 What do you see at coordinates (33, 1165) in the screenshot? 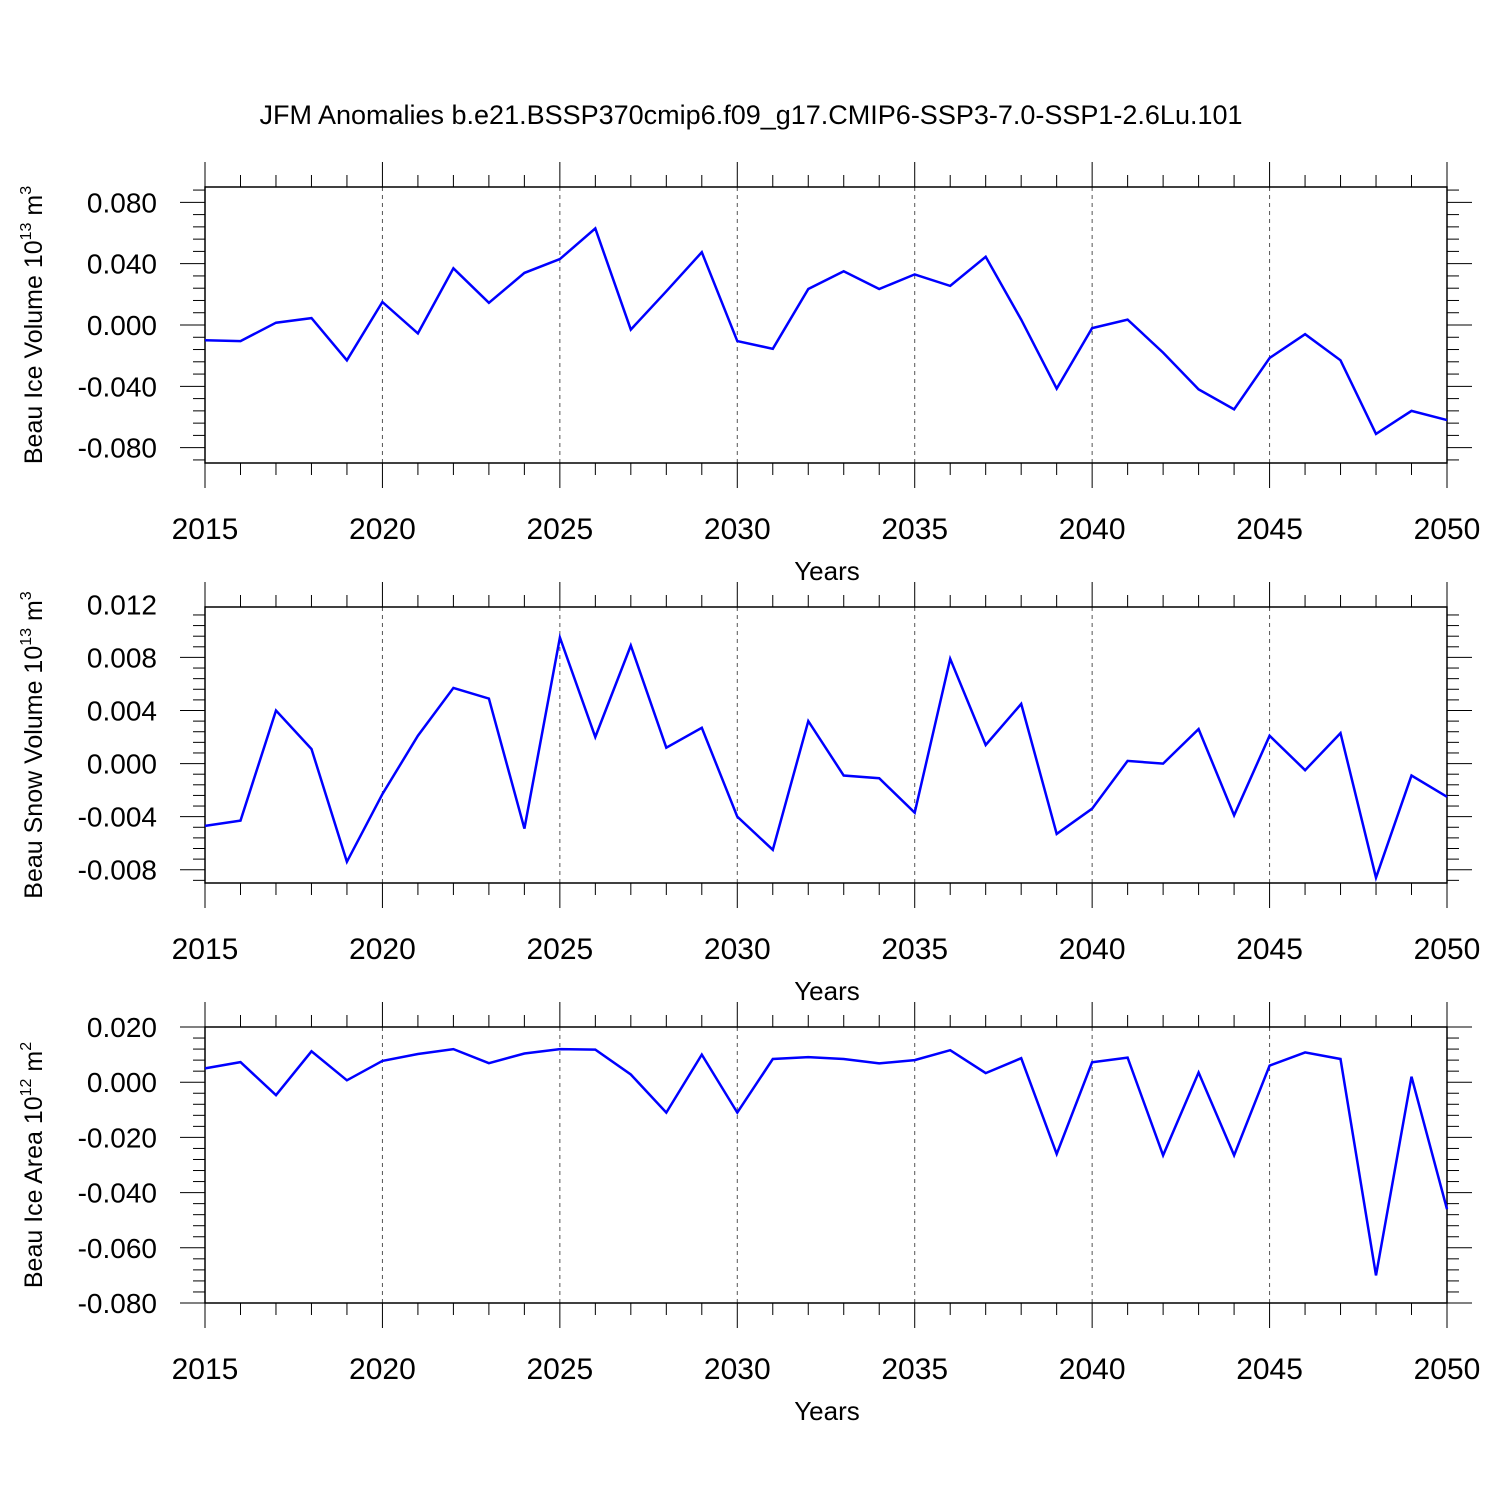
I see `y-axis-label: Beau Ice Area 1012 m2` at bounding box center [33, 1165].